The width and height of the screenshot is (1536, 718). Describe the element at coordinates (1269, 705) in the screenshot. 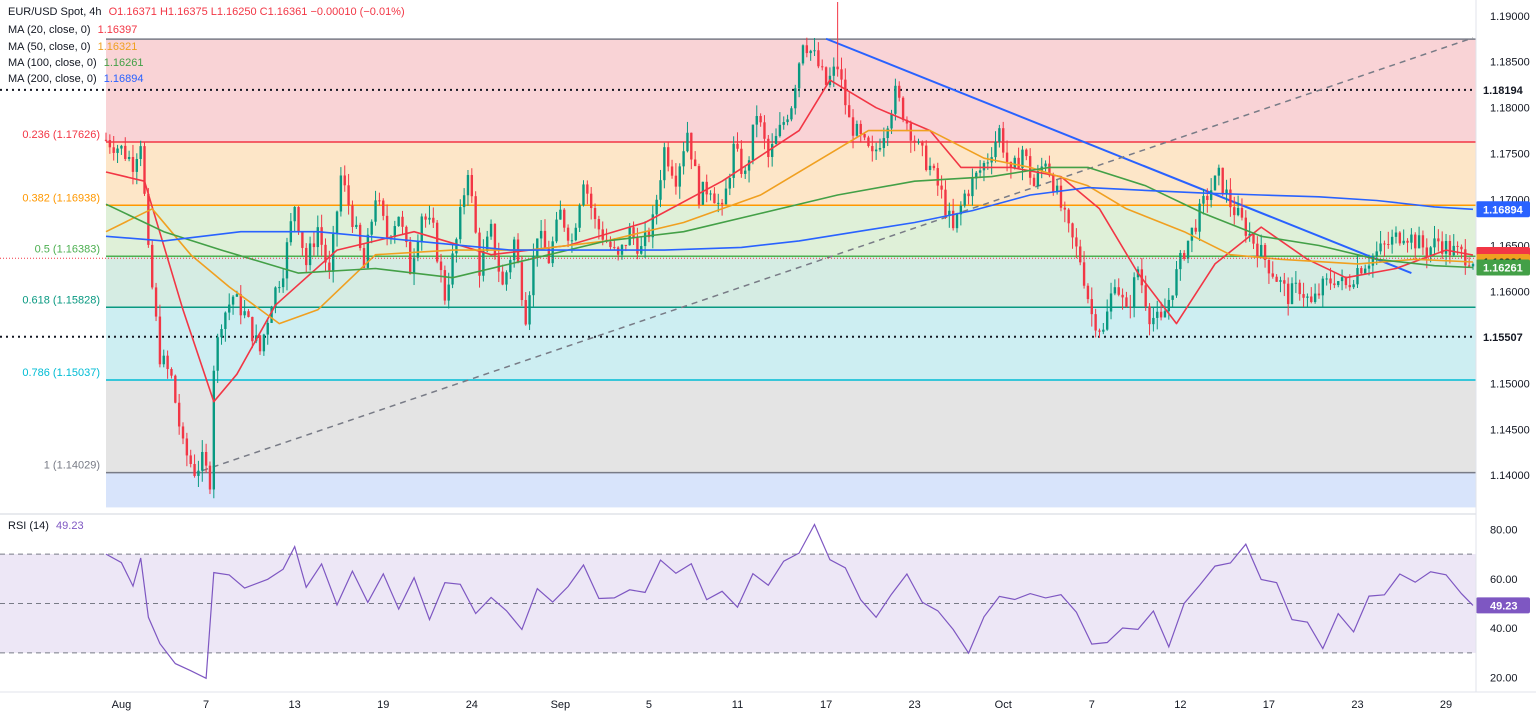

I see `time-tick-label: 17` at that location.